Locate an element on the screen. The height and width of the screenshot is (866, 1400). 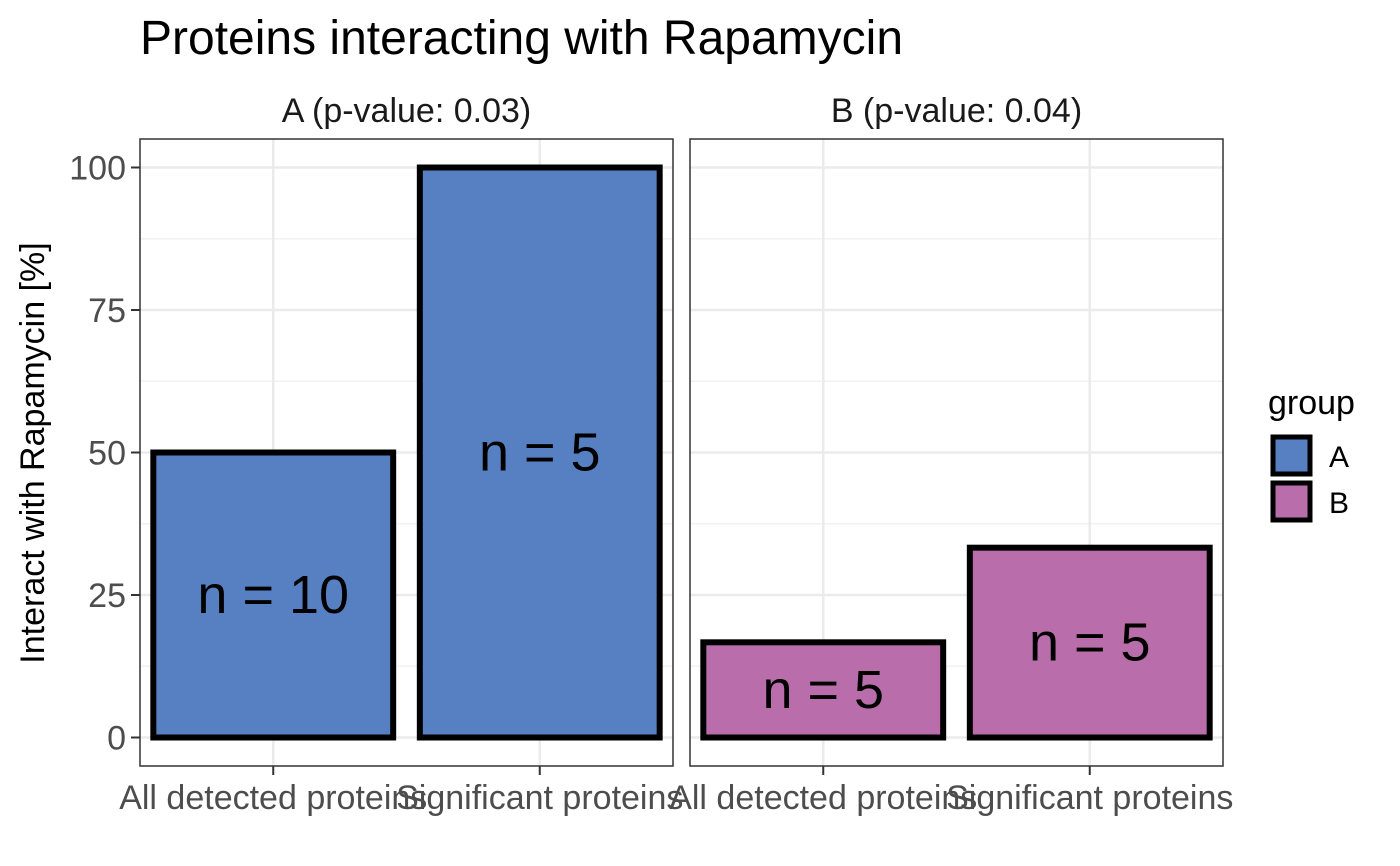
bar-count-label: n = 10 is located at coordinates (273, 595).